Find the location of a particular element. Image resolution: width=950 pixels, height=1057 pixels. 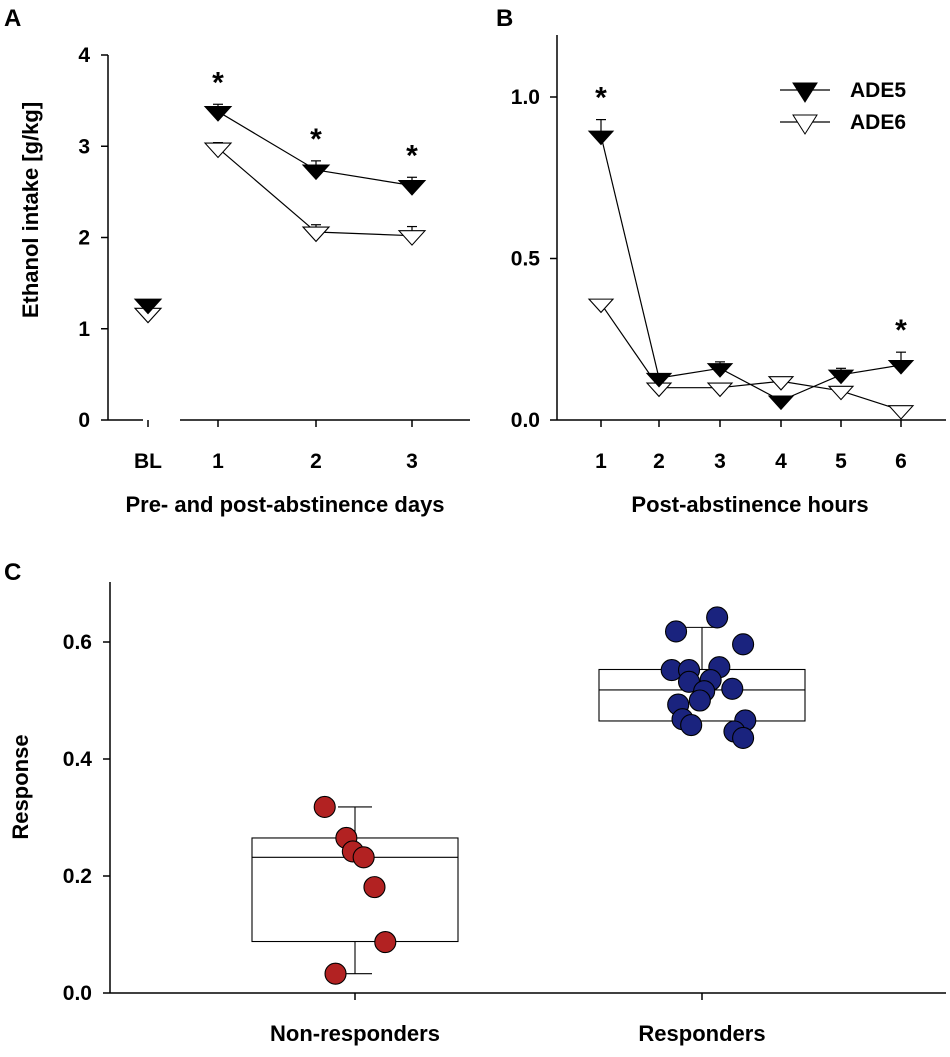

legend-marker-ade5 is located at coordinates (805, 92).